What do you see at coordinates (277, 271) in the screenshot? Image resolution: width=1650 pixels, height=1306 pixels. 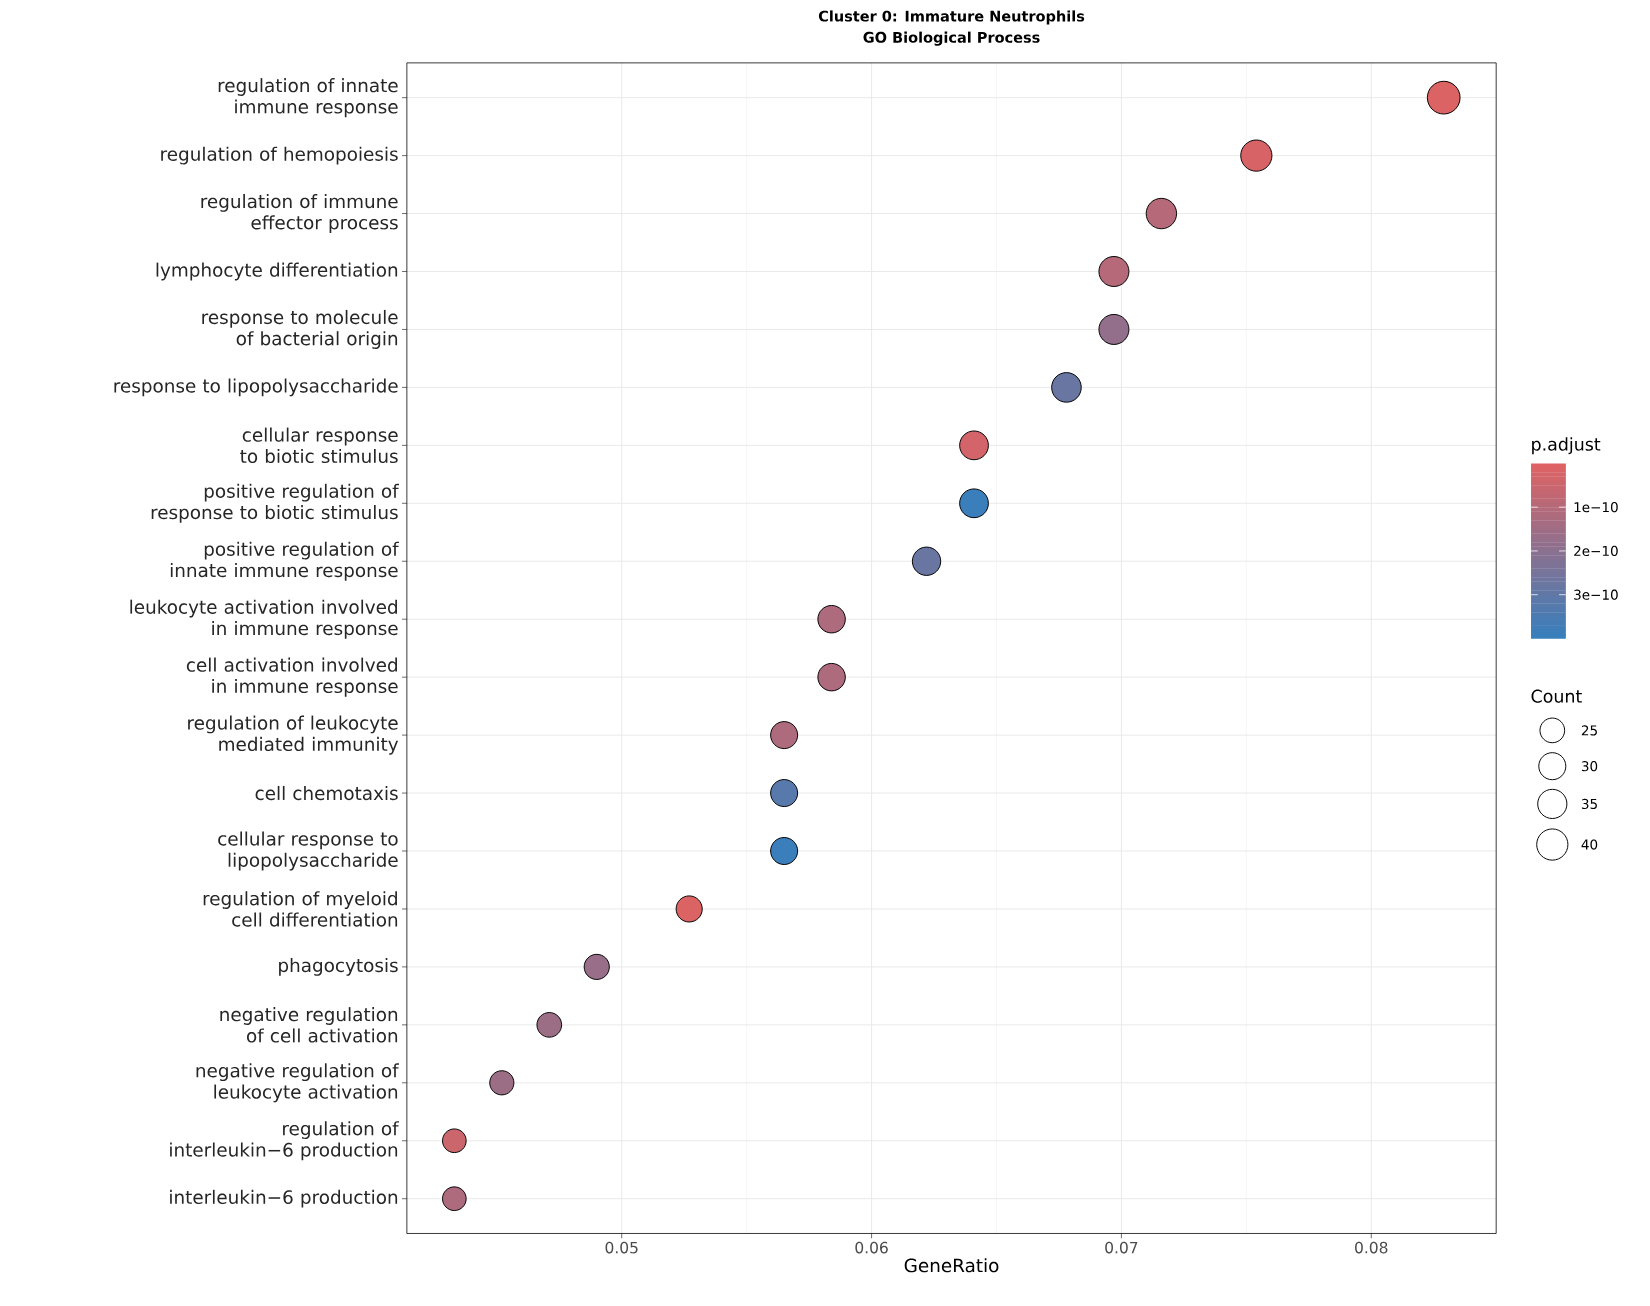 I see `y-tick-label: lymphocyte differentiation` at bounding box center [277, 271].